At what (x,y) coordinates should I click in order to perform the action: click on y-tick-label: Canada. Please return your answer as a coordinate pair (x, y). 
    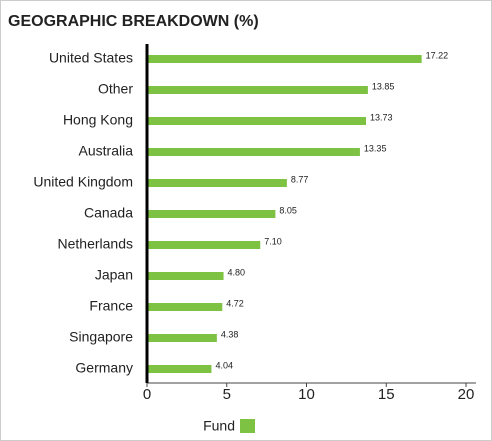
    Looking at the image, I should click on (108, 213).